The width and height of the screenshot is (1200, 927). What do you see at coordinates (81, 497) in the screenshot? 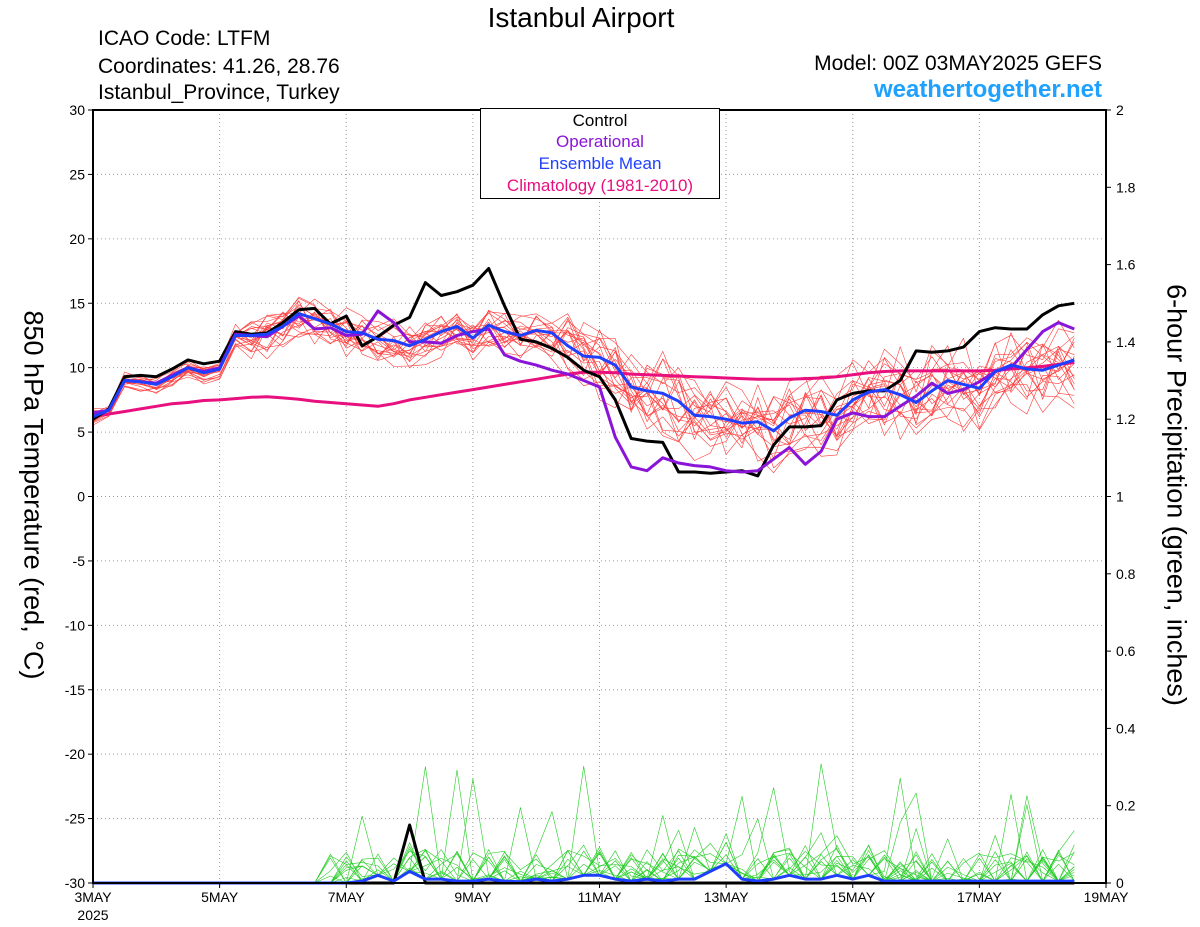
I see `y-left-tick-label: 0` at bounding box center [81, 497].